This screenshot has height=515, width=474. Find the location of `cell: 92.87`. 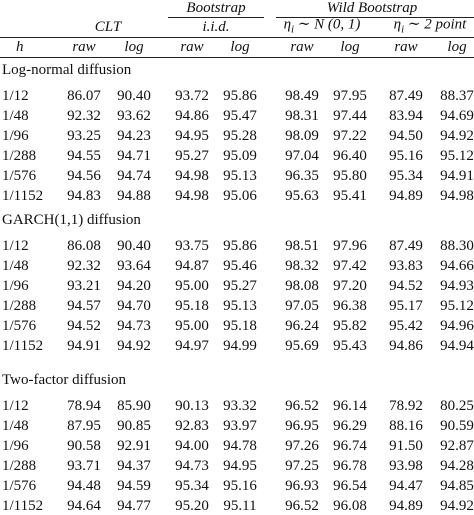

cell: 92.87 is located at coordinates (457, 446).